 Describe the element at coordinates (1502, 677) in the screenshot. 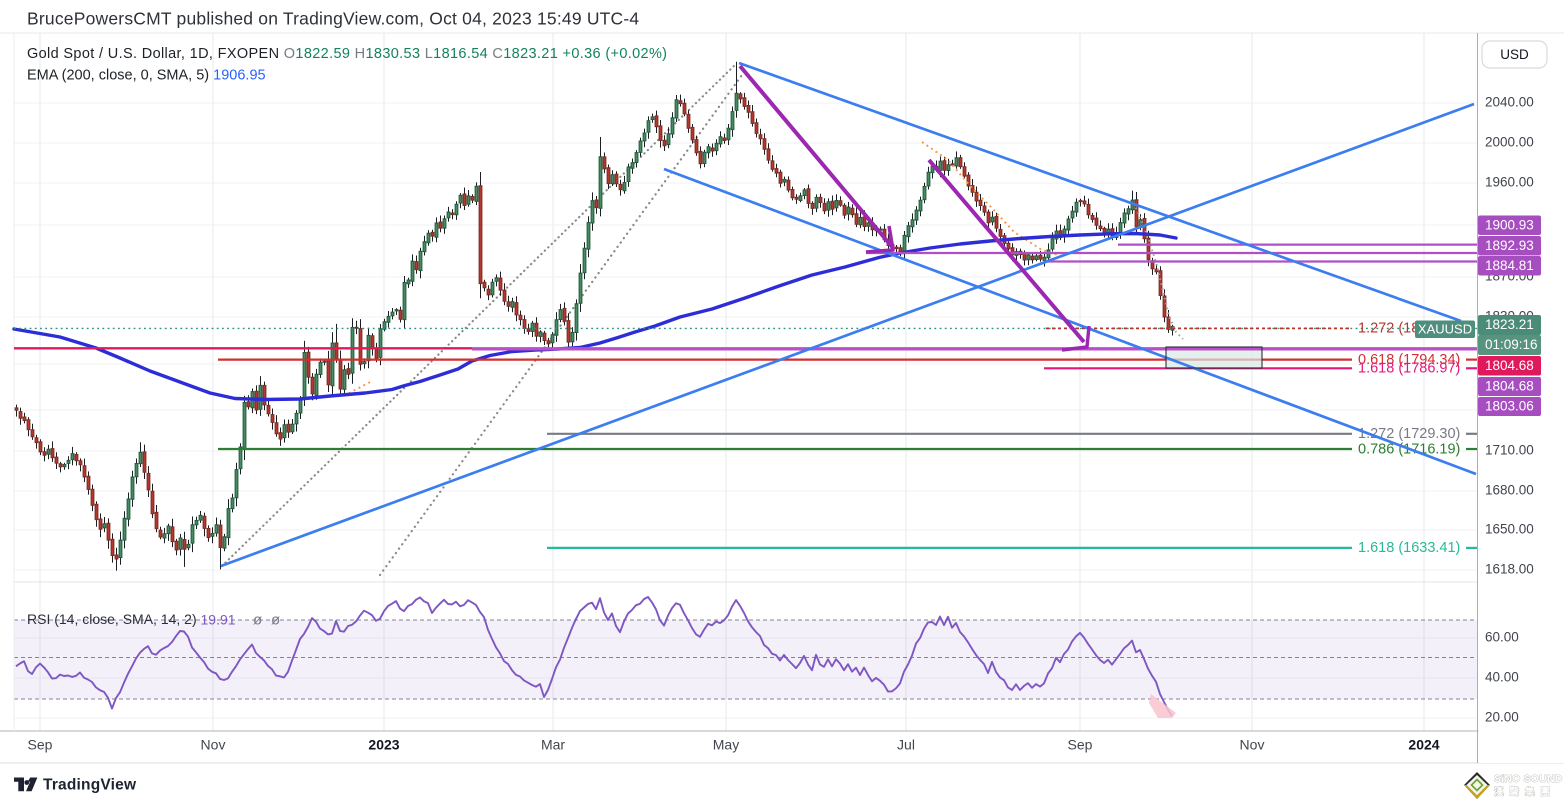

I see `svg-text: 40.00` at that location.